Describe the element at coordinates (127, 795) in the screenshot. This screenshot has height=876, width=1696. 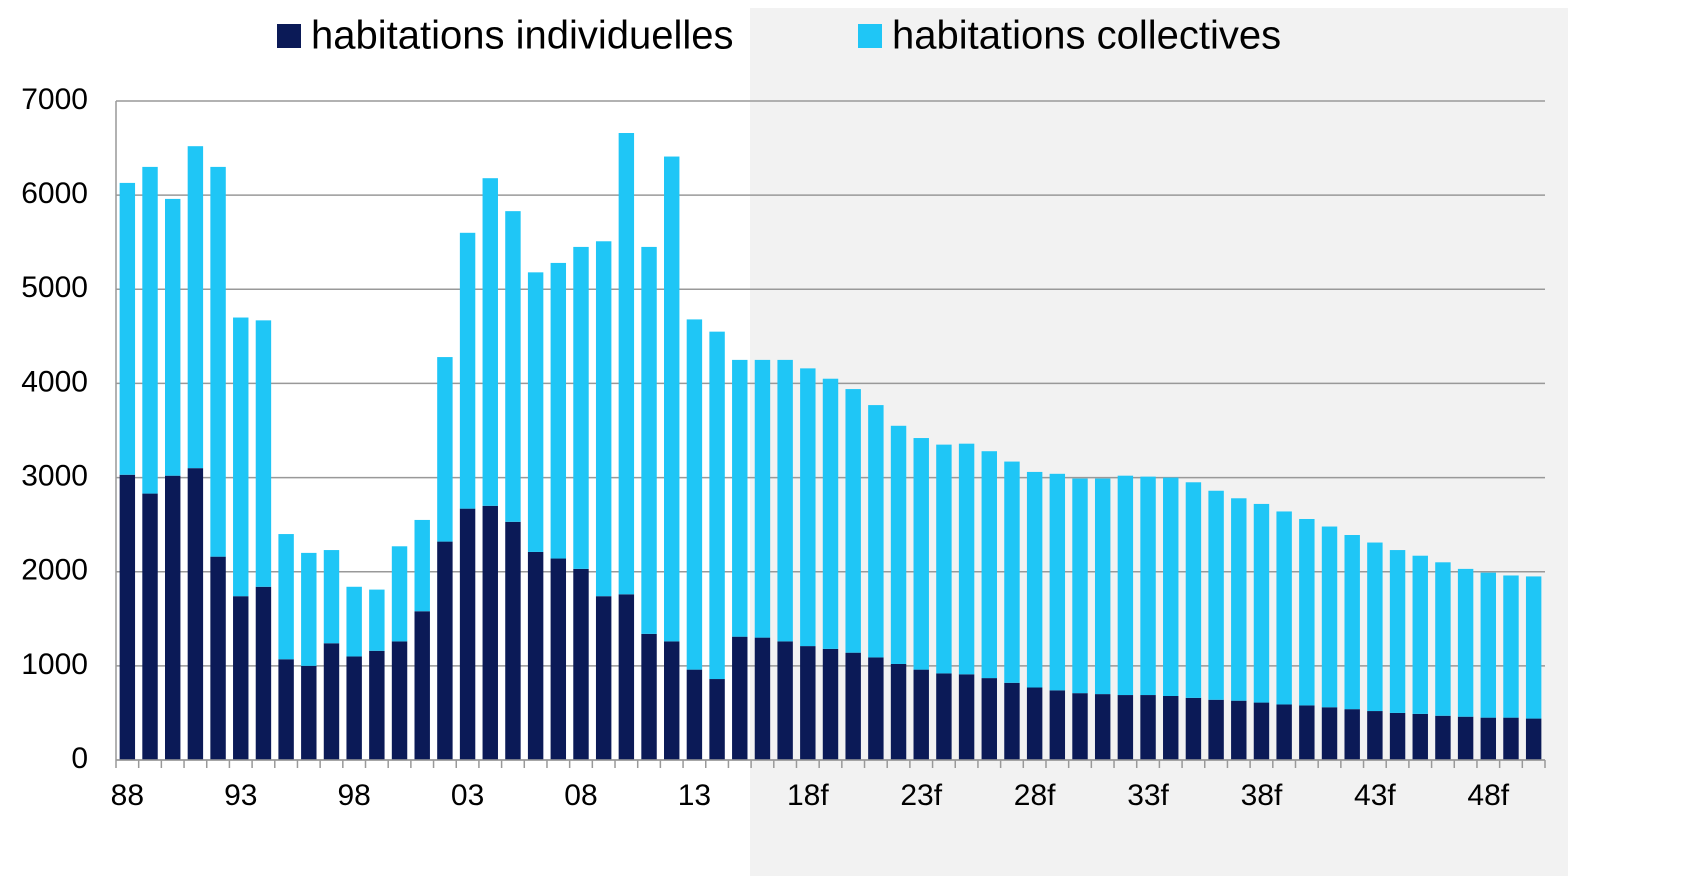
I see `x-tick-label: 88` at that location.